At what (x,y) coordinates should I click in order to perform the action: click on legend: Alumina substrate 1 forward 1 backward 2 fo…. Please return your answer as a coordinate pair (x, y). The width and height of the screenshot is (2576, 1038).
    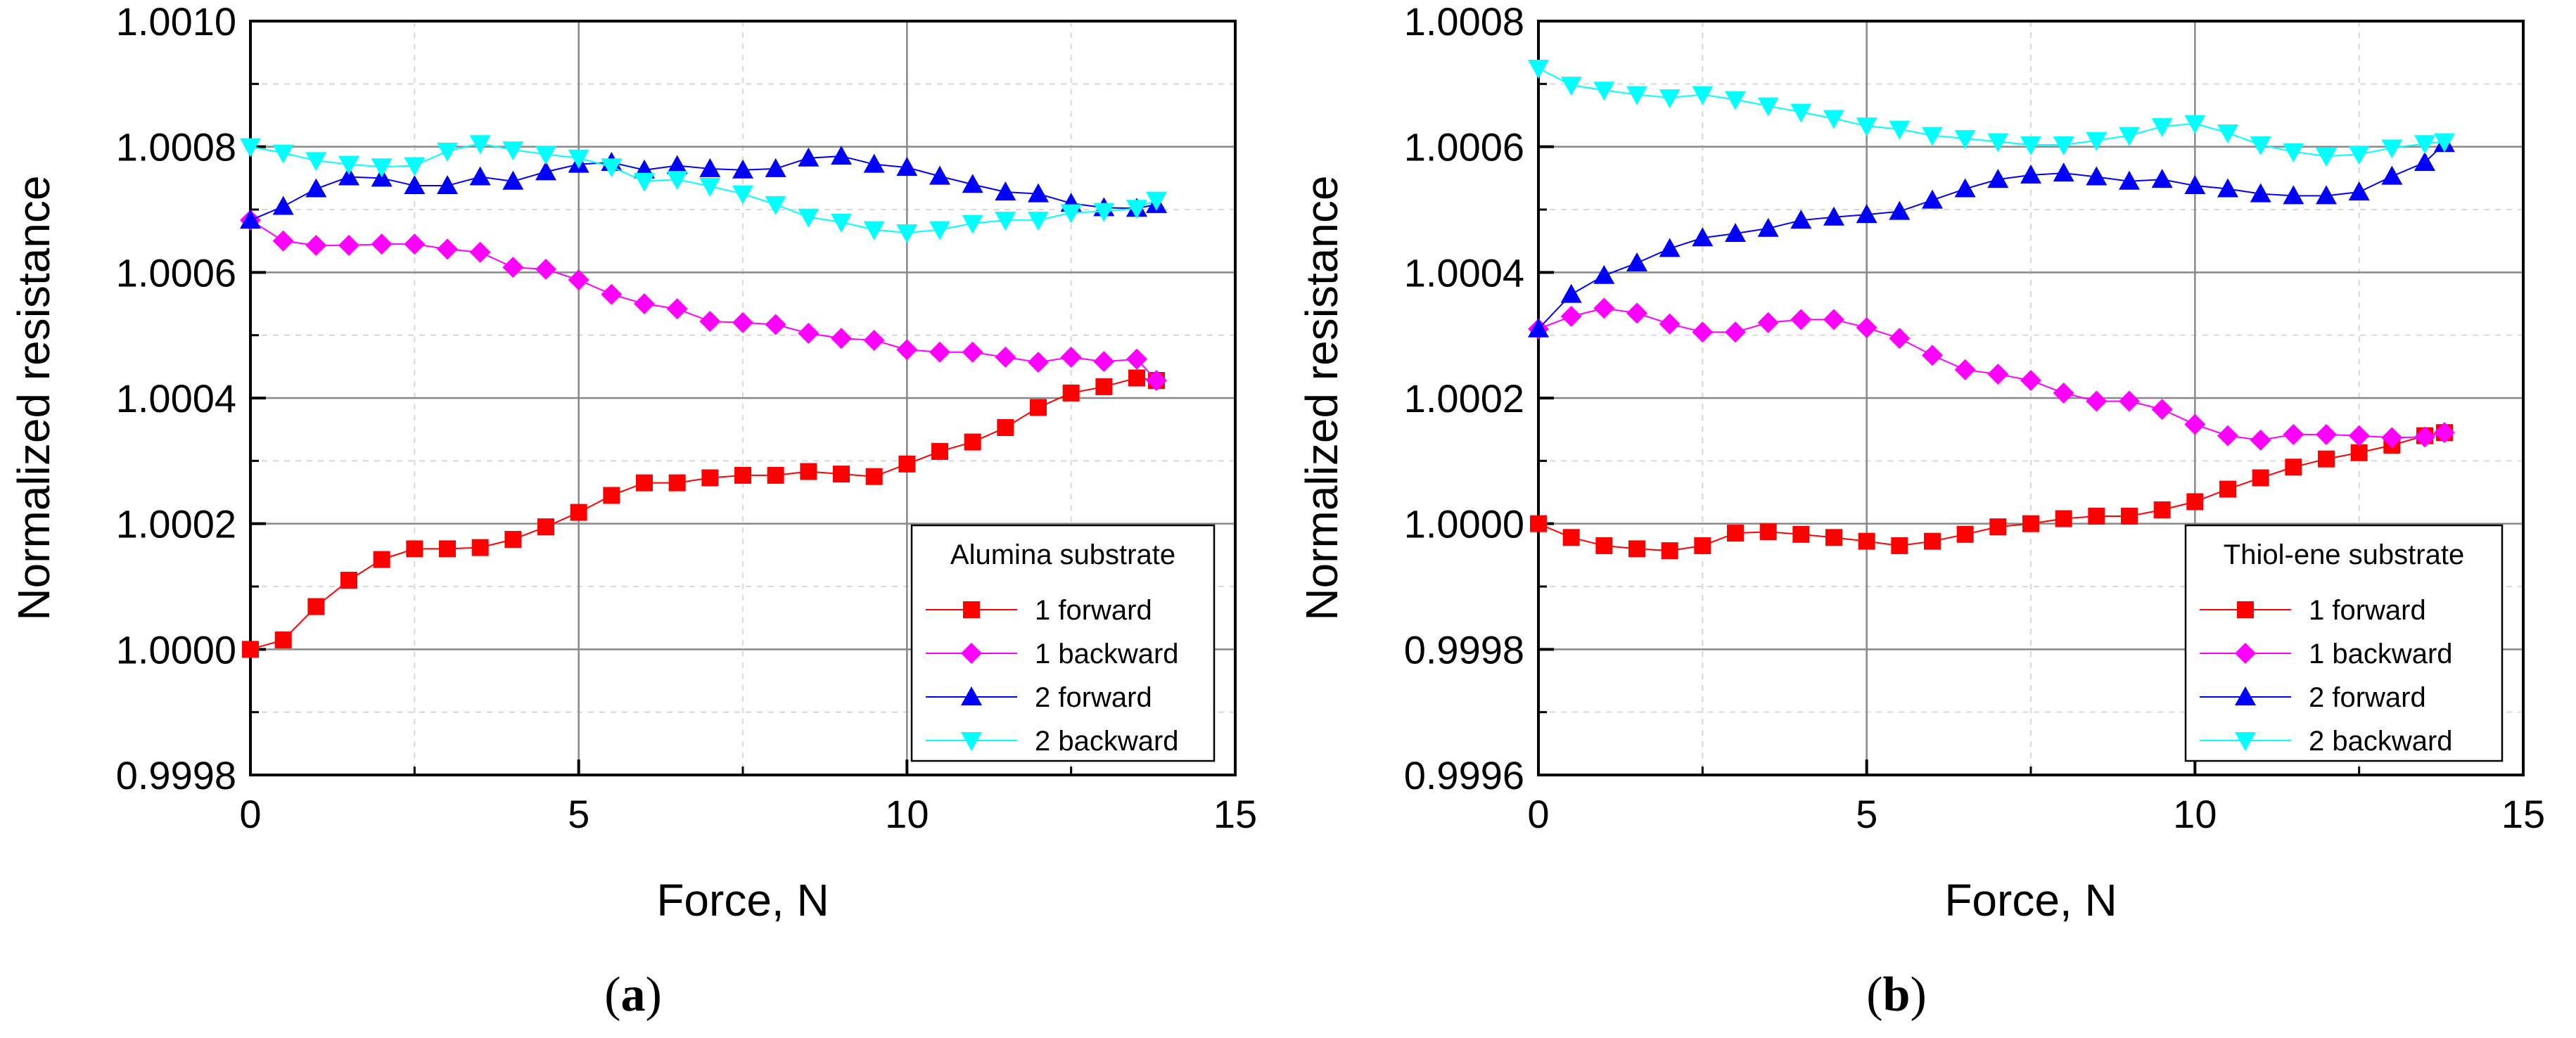
    Looking at the image, I should click on (1063, 643).